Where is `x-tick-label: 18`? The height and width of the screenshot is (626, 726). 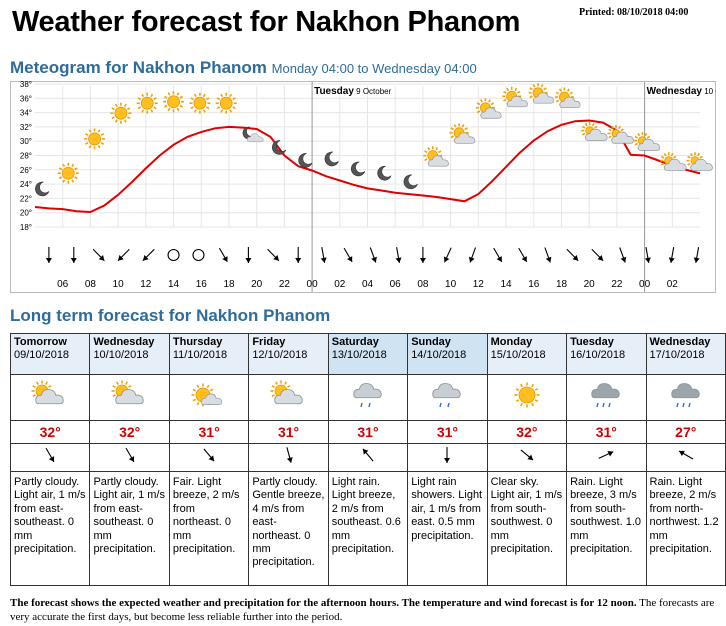
x-tick-label: 18 is located at coordinates (562, 284).